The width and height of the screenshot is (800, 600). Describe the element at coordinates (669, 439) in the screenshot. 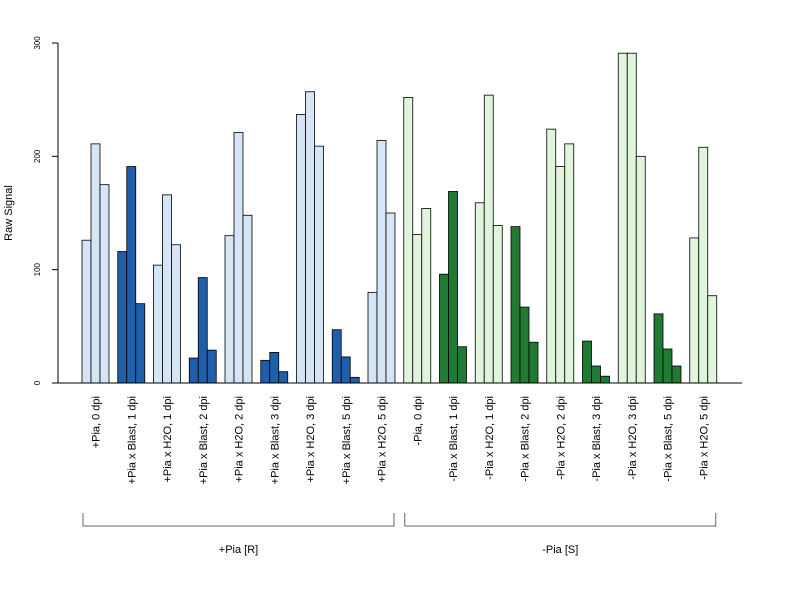

I see `x-tick-label: -Pia x Blast, 5 dpi` at that location.